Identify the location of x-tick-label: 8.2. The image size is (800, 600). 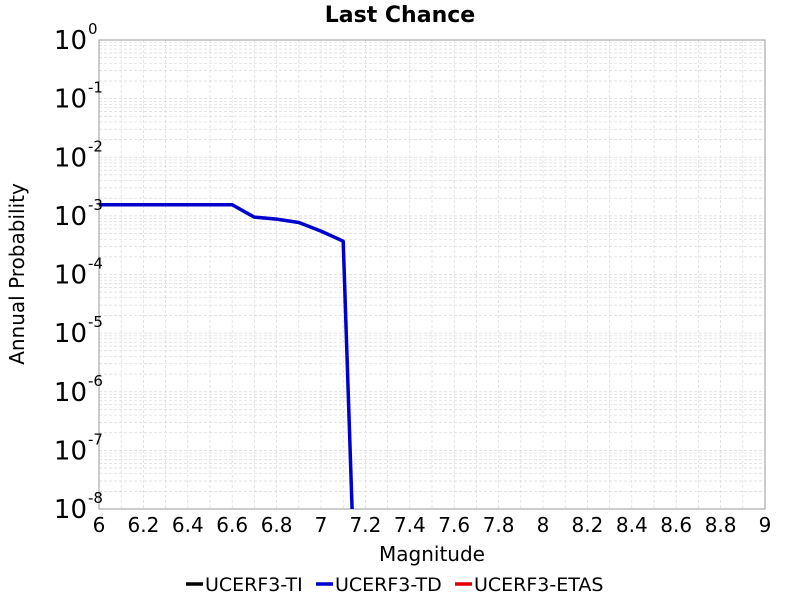
(587, 525).